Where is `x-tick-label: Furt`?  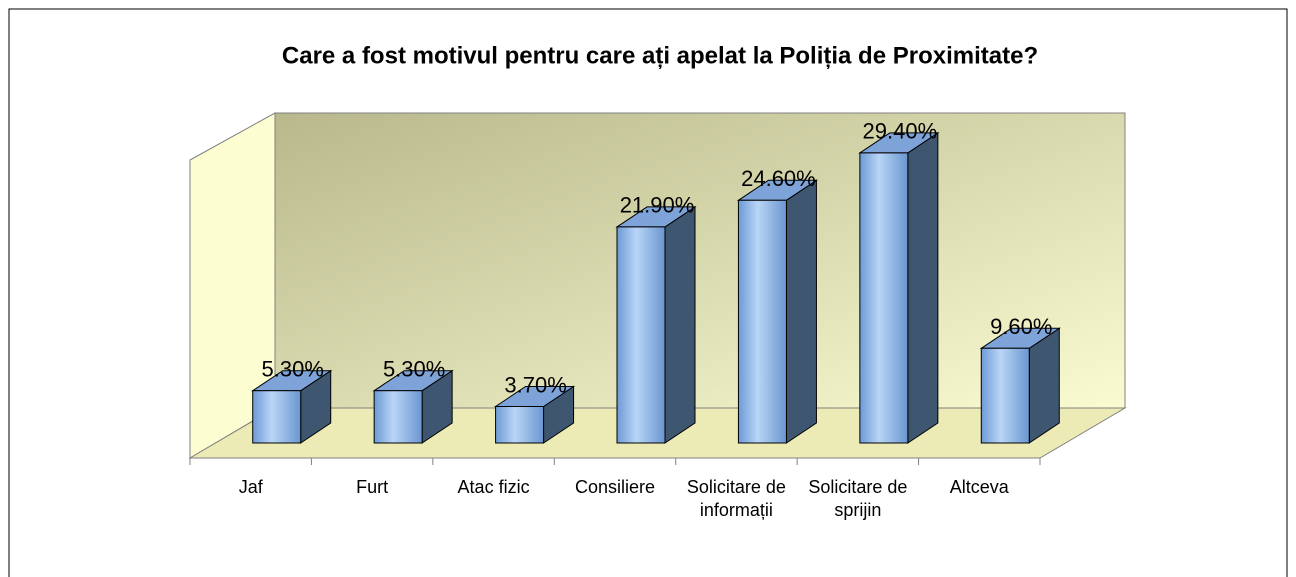 x-tick-label: Furt is located at coordinates (372, 487).